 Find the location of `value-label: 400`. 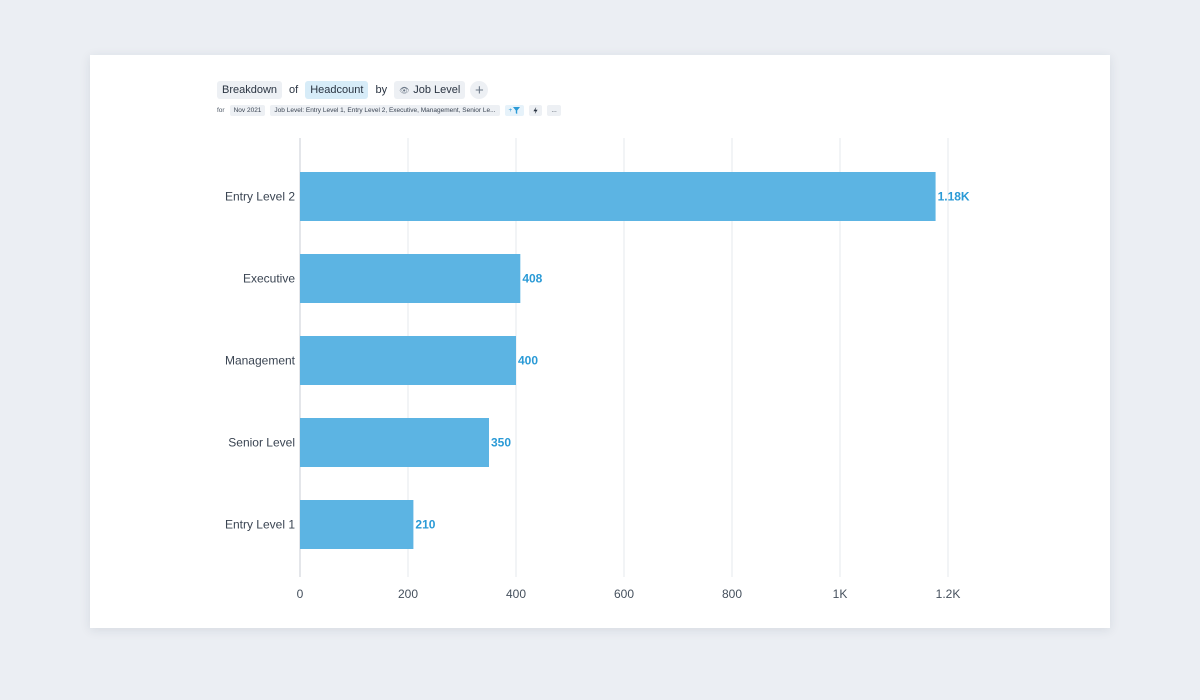

value-label: 400 is located at coordinates (528, 361).